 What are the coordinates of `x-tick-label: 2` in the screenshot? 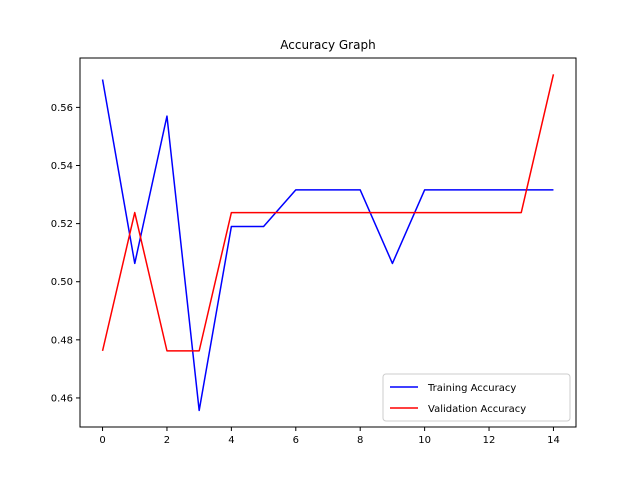 It's located at (167, 440).